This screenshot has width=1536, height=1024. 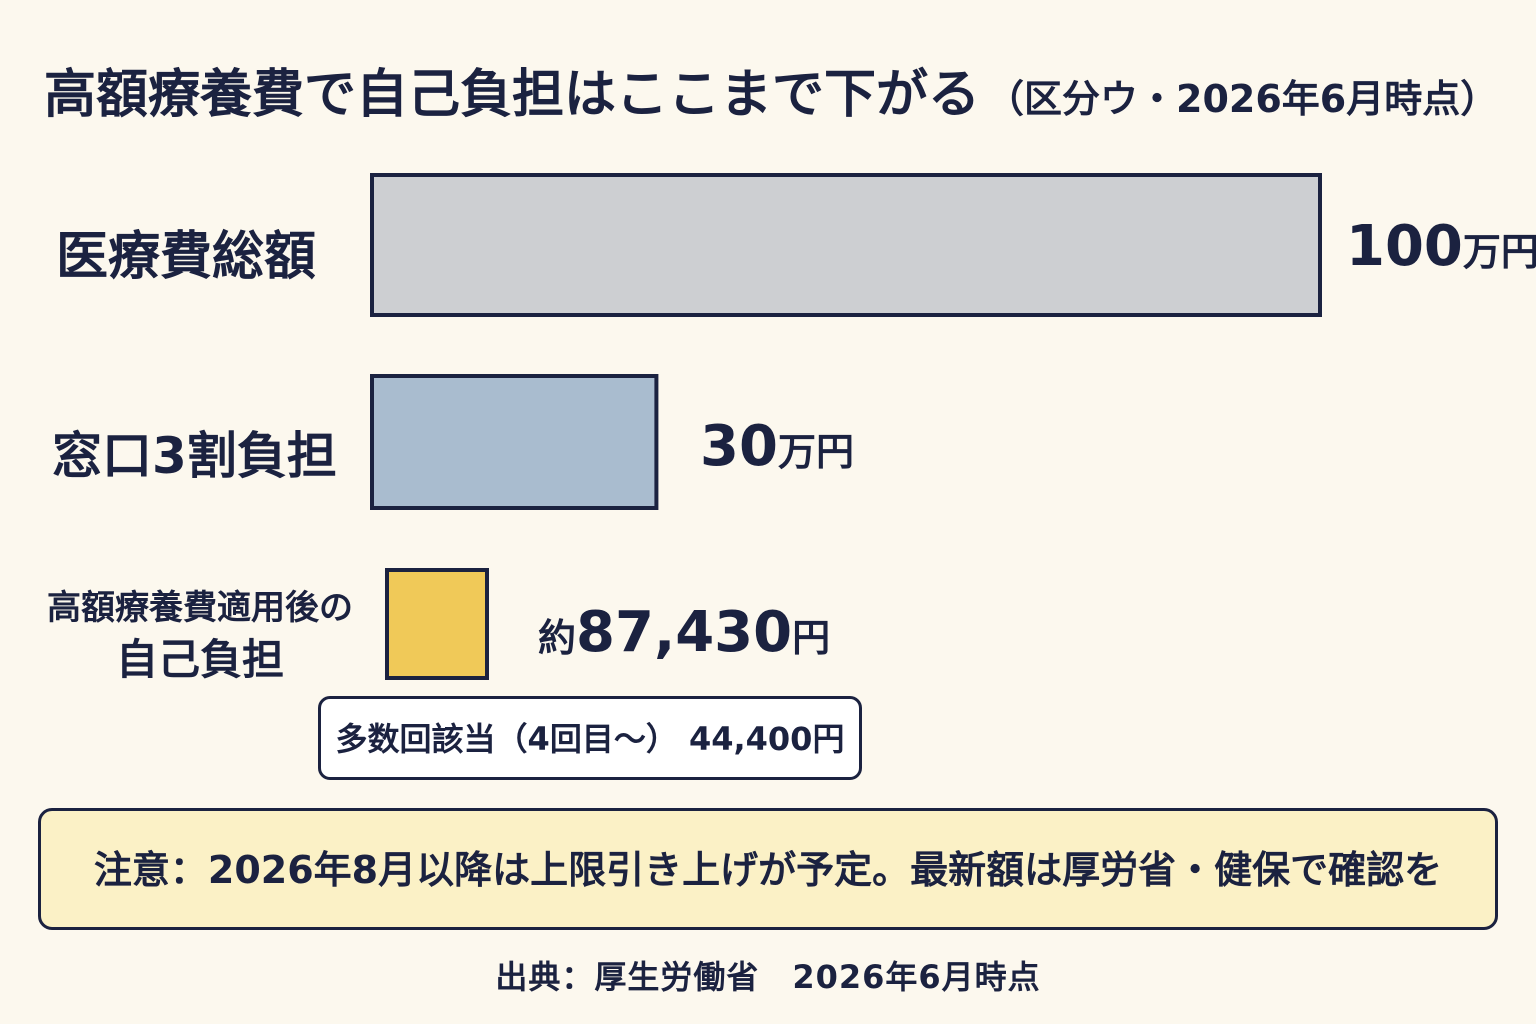 What do you see at coordinates (514, 442) in the screenshot?
I see `bar-copay` at bounding box center [514, 442].